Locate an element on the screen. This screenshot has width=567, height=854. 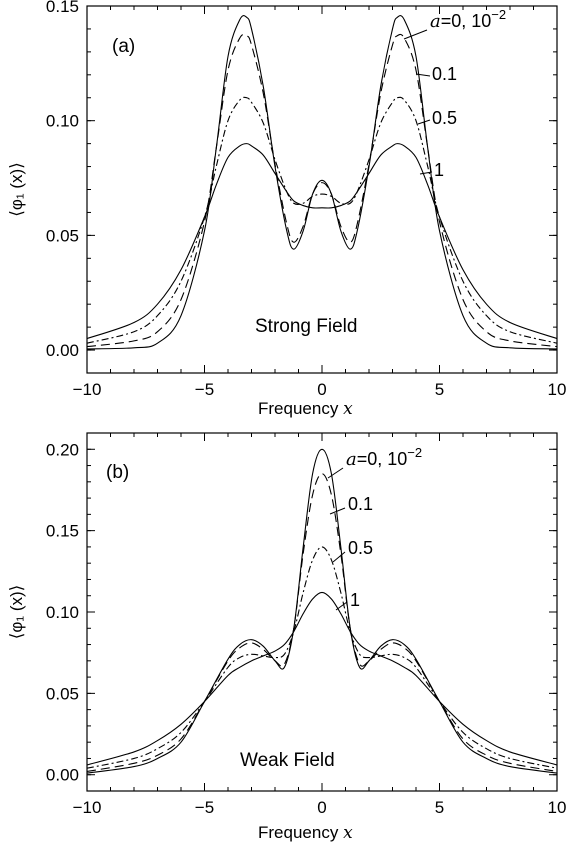
y-tick-label: 0.20 is located at coordinates (62, 449).